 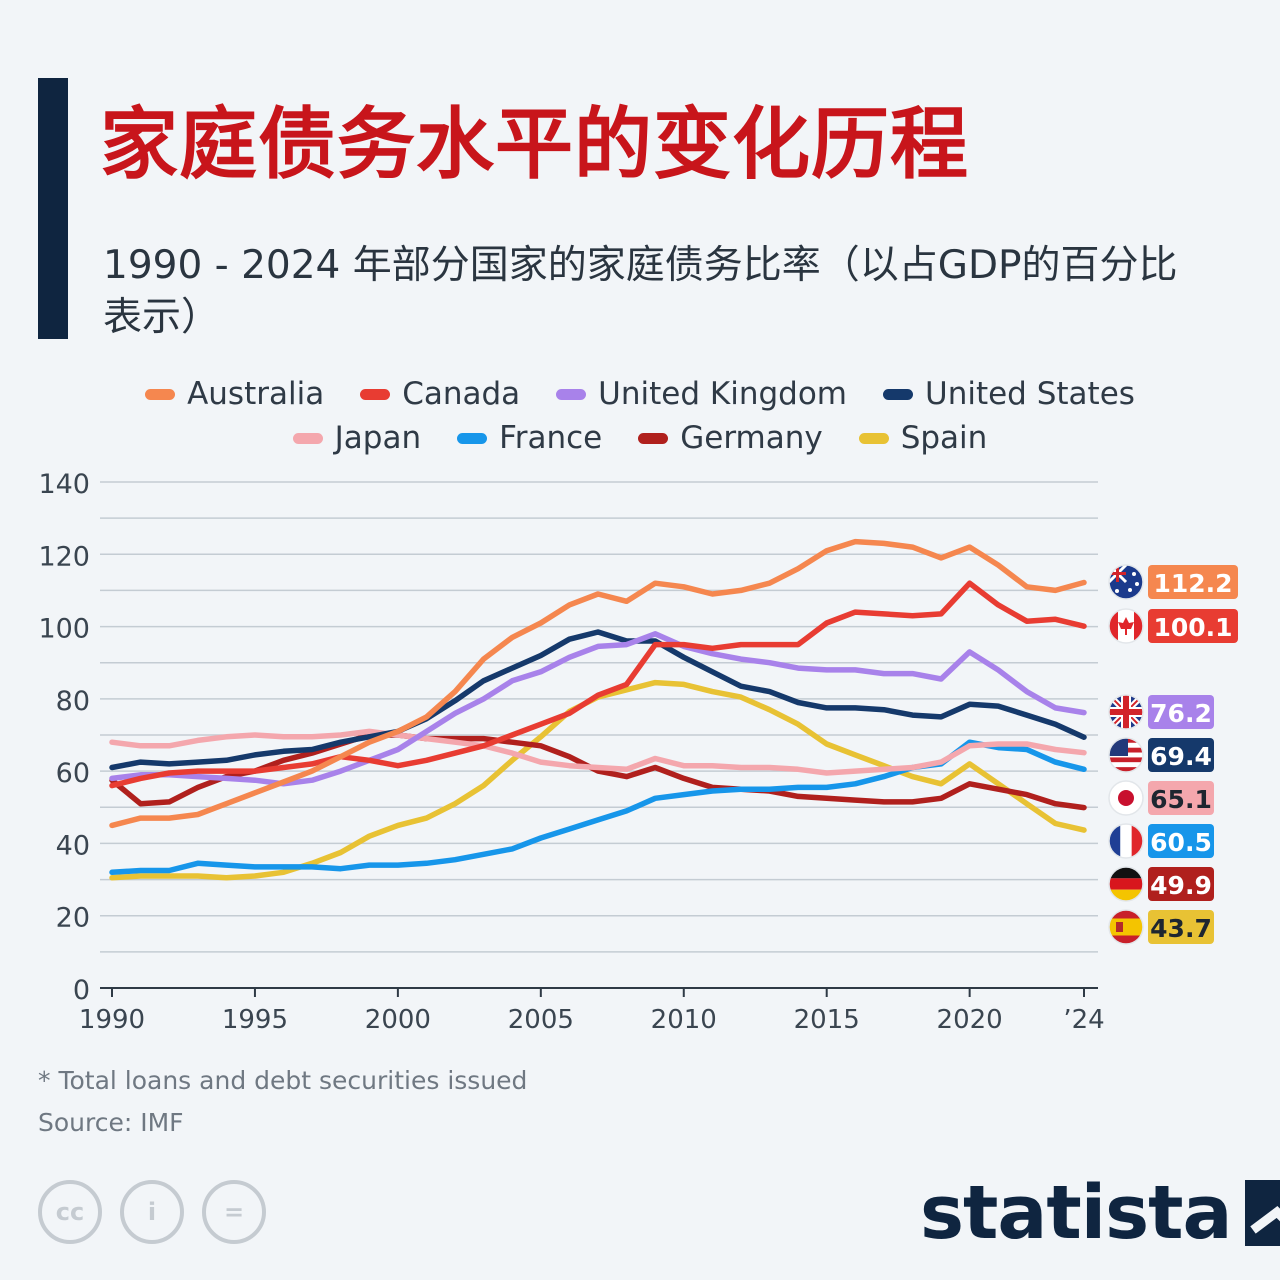 What do you see at coordinates (73, 918) in the screenshot?
I see `y-tick-label: 20` at bounding box center [73, 918].